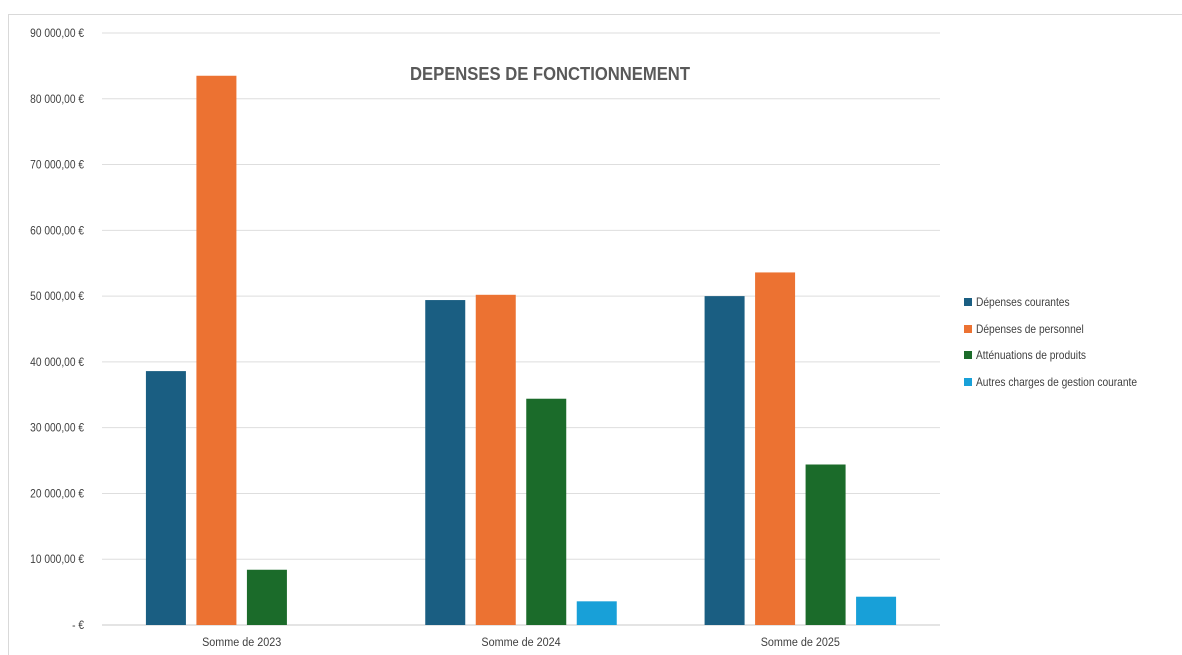 The height and width of the screenshot is (655, 1182). What do you see at coordinates (1031, 355) in the screenshot?
I see `legend-label: Atténuations de produits` at bounding box center [1031, 355].